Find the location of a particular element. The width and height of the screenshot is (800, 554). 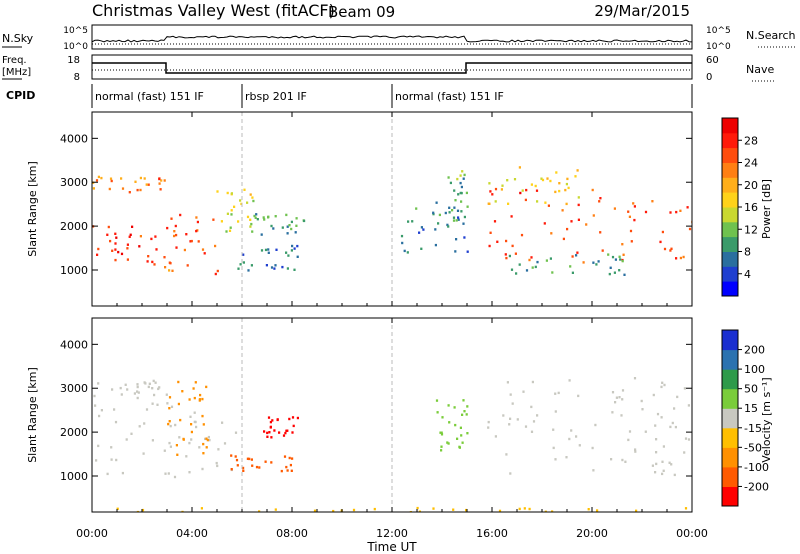

colorbar-tick-label: 8 is located at coordinates (747, 252).